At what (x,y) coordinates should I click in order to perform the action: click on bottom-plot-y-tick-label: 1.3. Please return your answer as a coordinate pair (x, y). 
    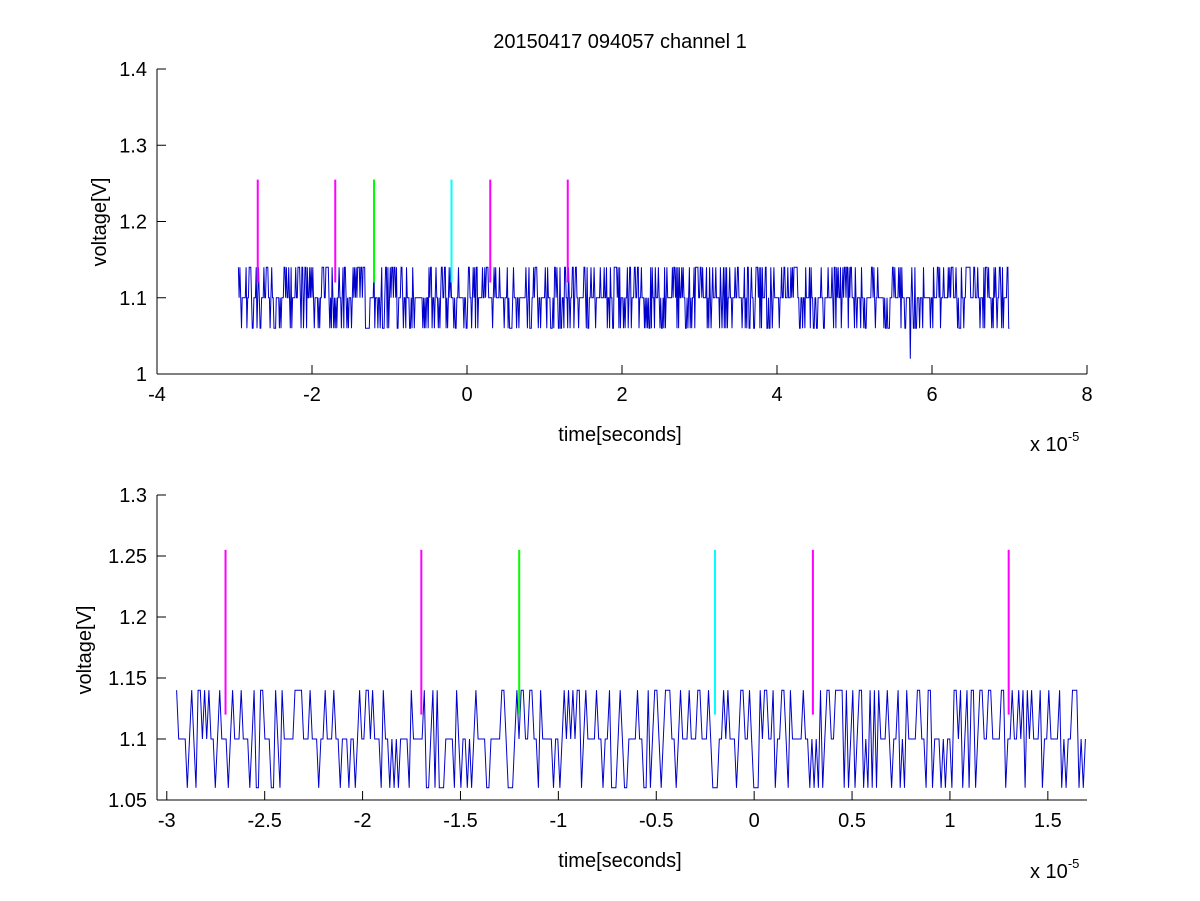
    Looking at the image, I should click on (133, 496).